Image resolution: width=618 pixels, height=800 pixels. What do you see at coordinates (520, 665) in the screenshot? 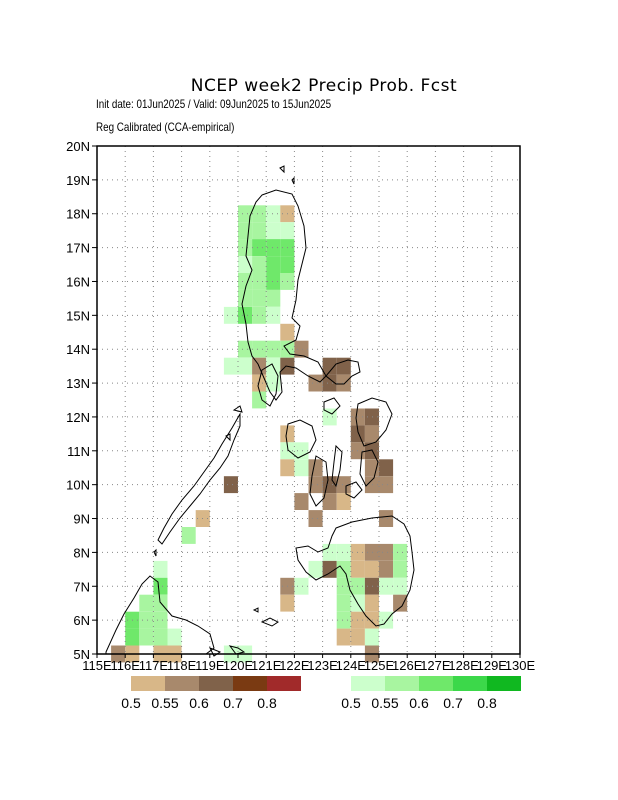
I see `longitude-label: 130E` at bounding box center [520, 665].